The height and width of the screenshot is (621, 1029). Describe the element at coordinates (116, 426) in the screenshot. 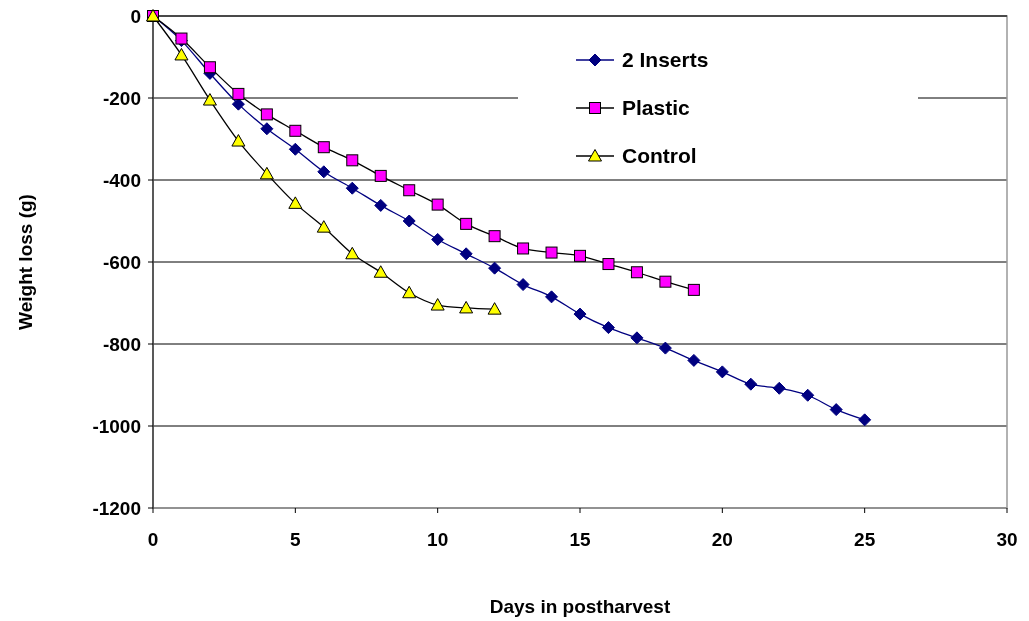

I see `y-tick-label: -1000` at that location.